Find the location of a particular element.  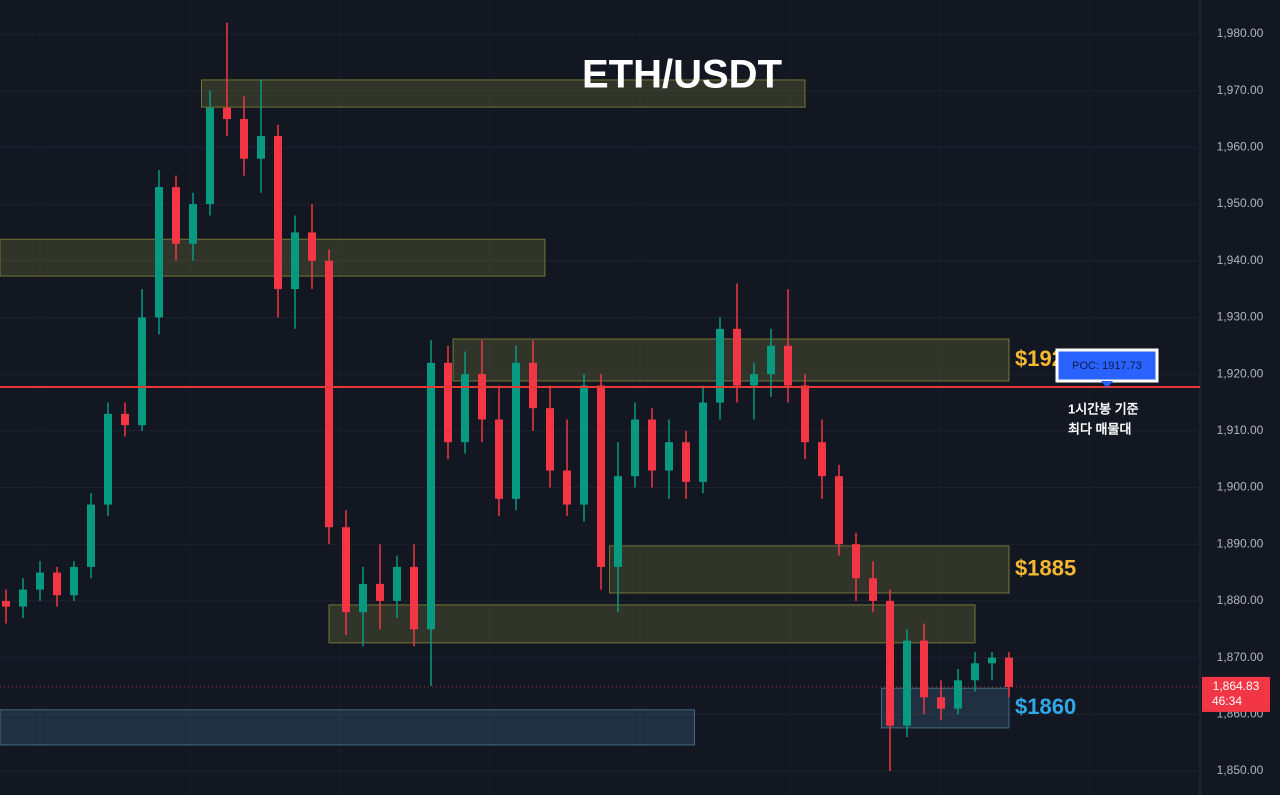

poc-label: POC: 1917.73 is located at coordinates (1107, 366).